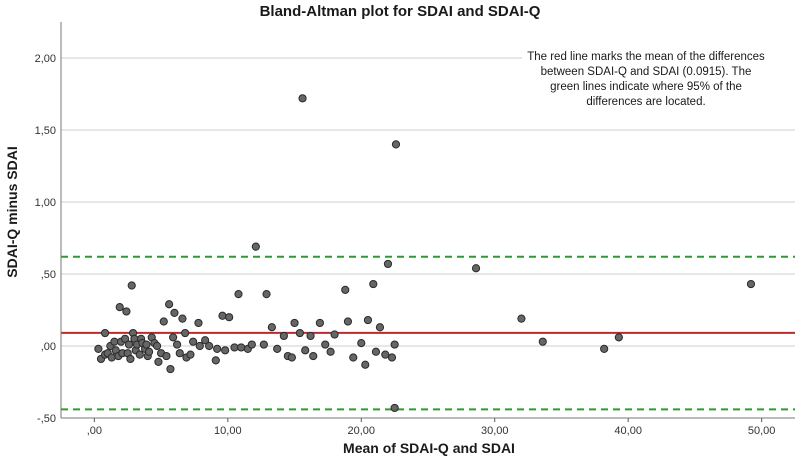  Describe the element at coordinates (429, 448) in the screenshot. I see `x-axis-label: Mean of SDAI-Q and SDAI` at that location.